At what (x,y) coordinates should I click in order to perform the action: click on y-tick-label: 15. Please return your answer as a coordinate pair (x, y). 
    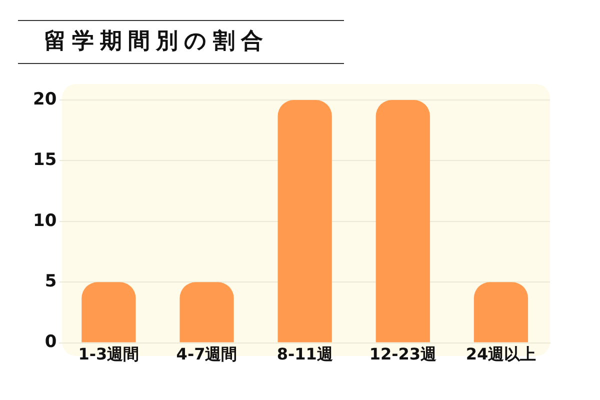
    Looking at the image, I should click on (44, 160).